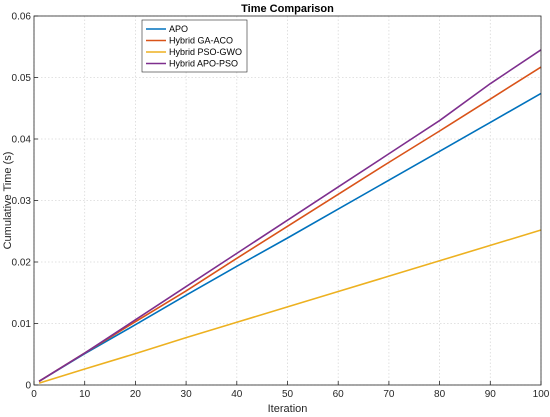 The height and width of the screenshot is (417, 550). What do you see at coordinates (136, 394) in the screenshot?
I see `x-tick-label: 20` at bounding box center [136, 394].